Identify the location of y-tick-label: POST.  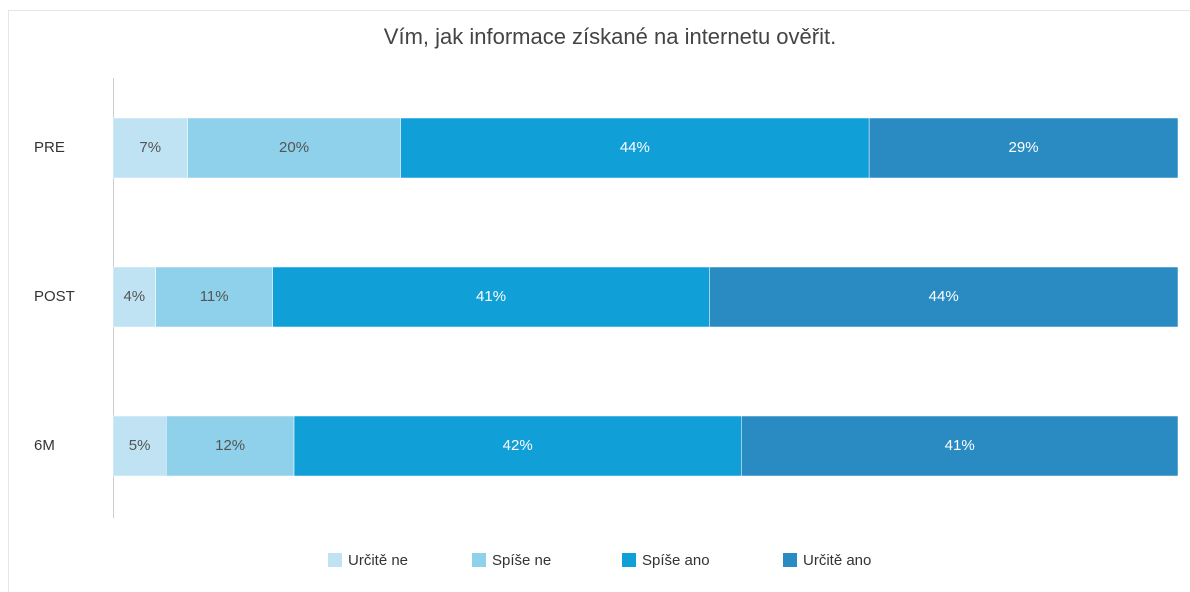
(54, 296).